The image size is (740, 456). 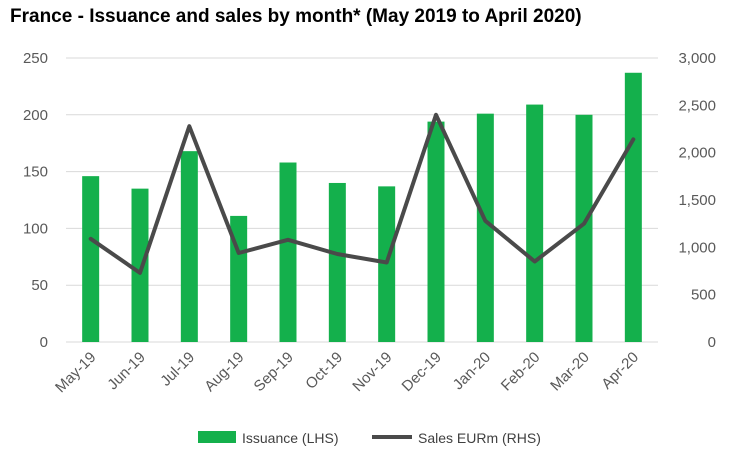 What do you see at coordinates (35, 115) in the screenshot?
I see `left-axis-tick-label: 200` at bounding box center [35, 115].